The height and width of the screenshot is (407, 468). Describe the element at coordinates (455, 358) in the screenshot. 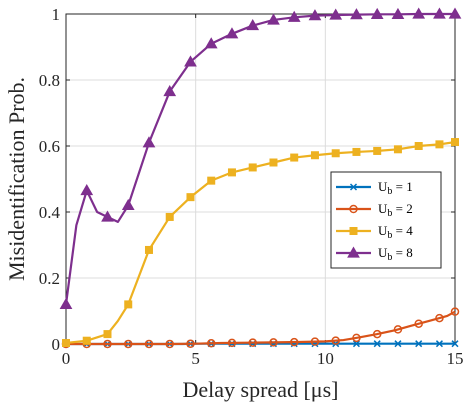

I see `x-tick-label: 15` at that location.